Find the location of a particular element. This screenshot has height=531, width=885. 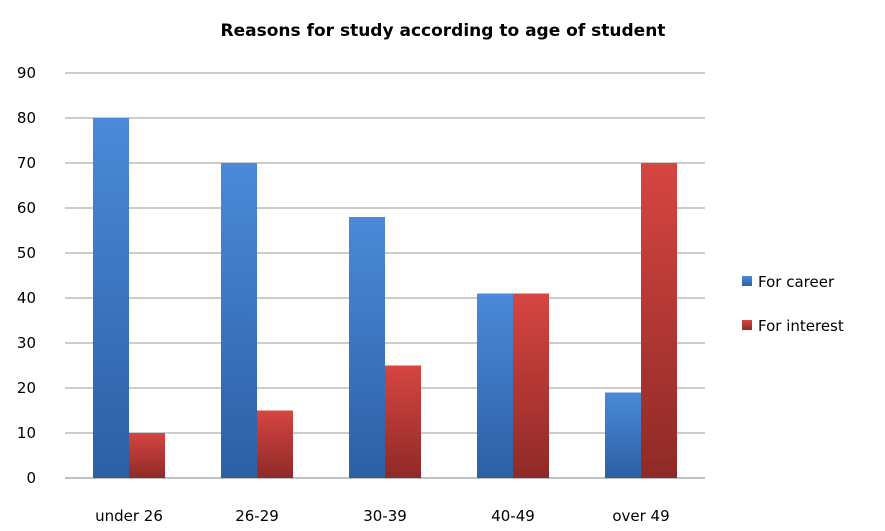

legend-label-interest: For interest is located at coordinates (801, 326).